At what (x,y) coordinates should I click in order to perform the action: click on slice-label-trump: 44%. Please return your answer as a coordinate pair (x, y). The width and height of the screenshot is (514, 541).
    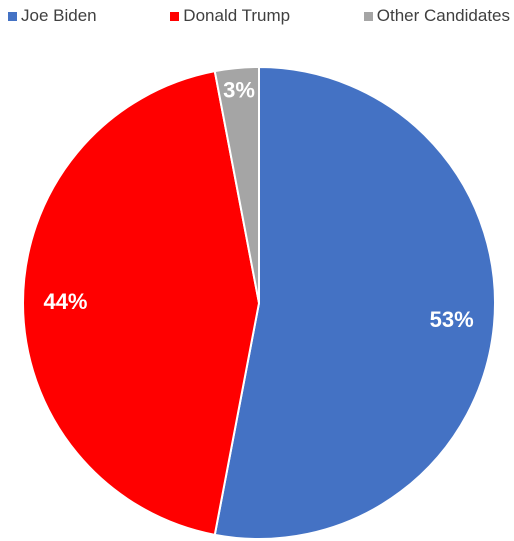
    Looking at the image, I should click on (65, 301).